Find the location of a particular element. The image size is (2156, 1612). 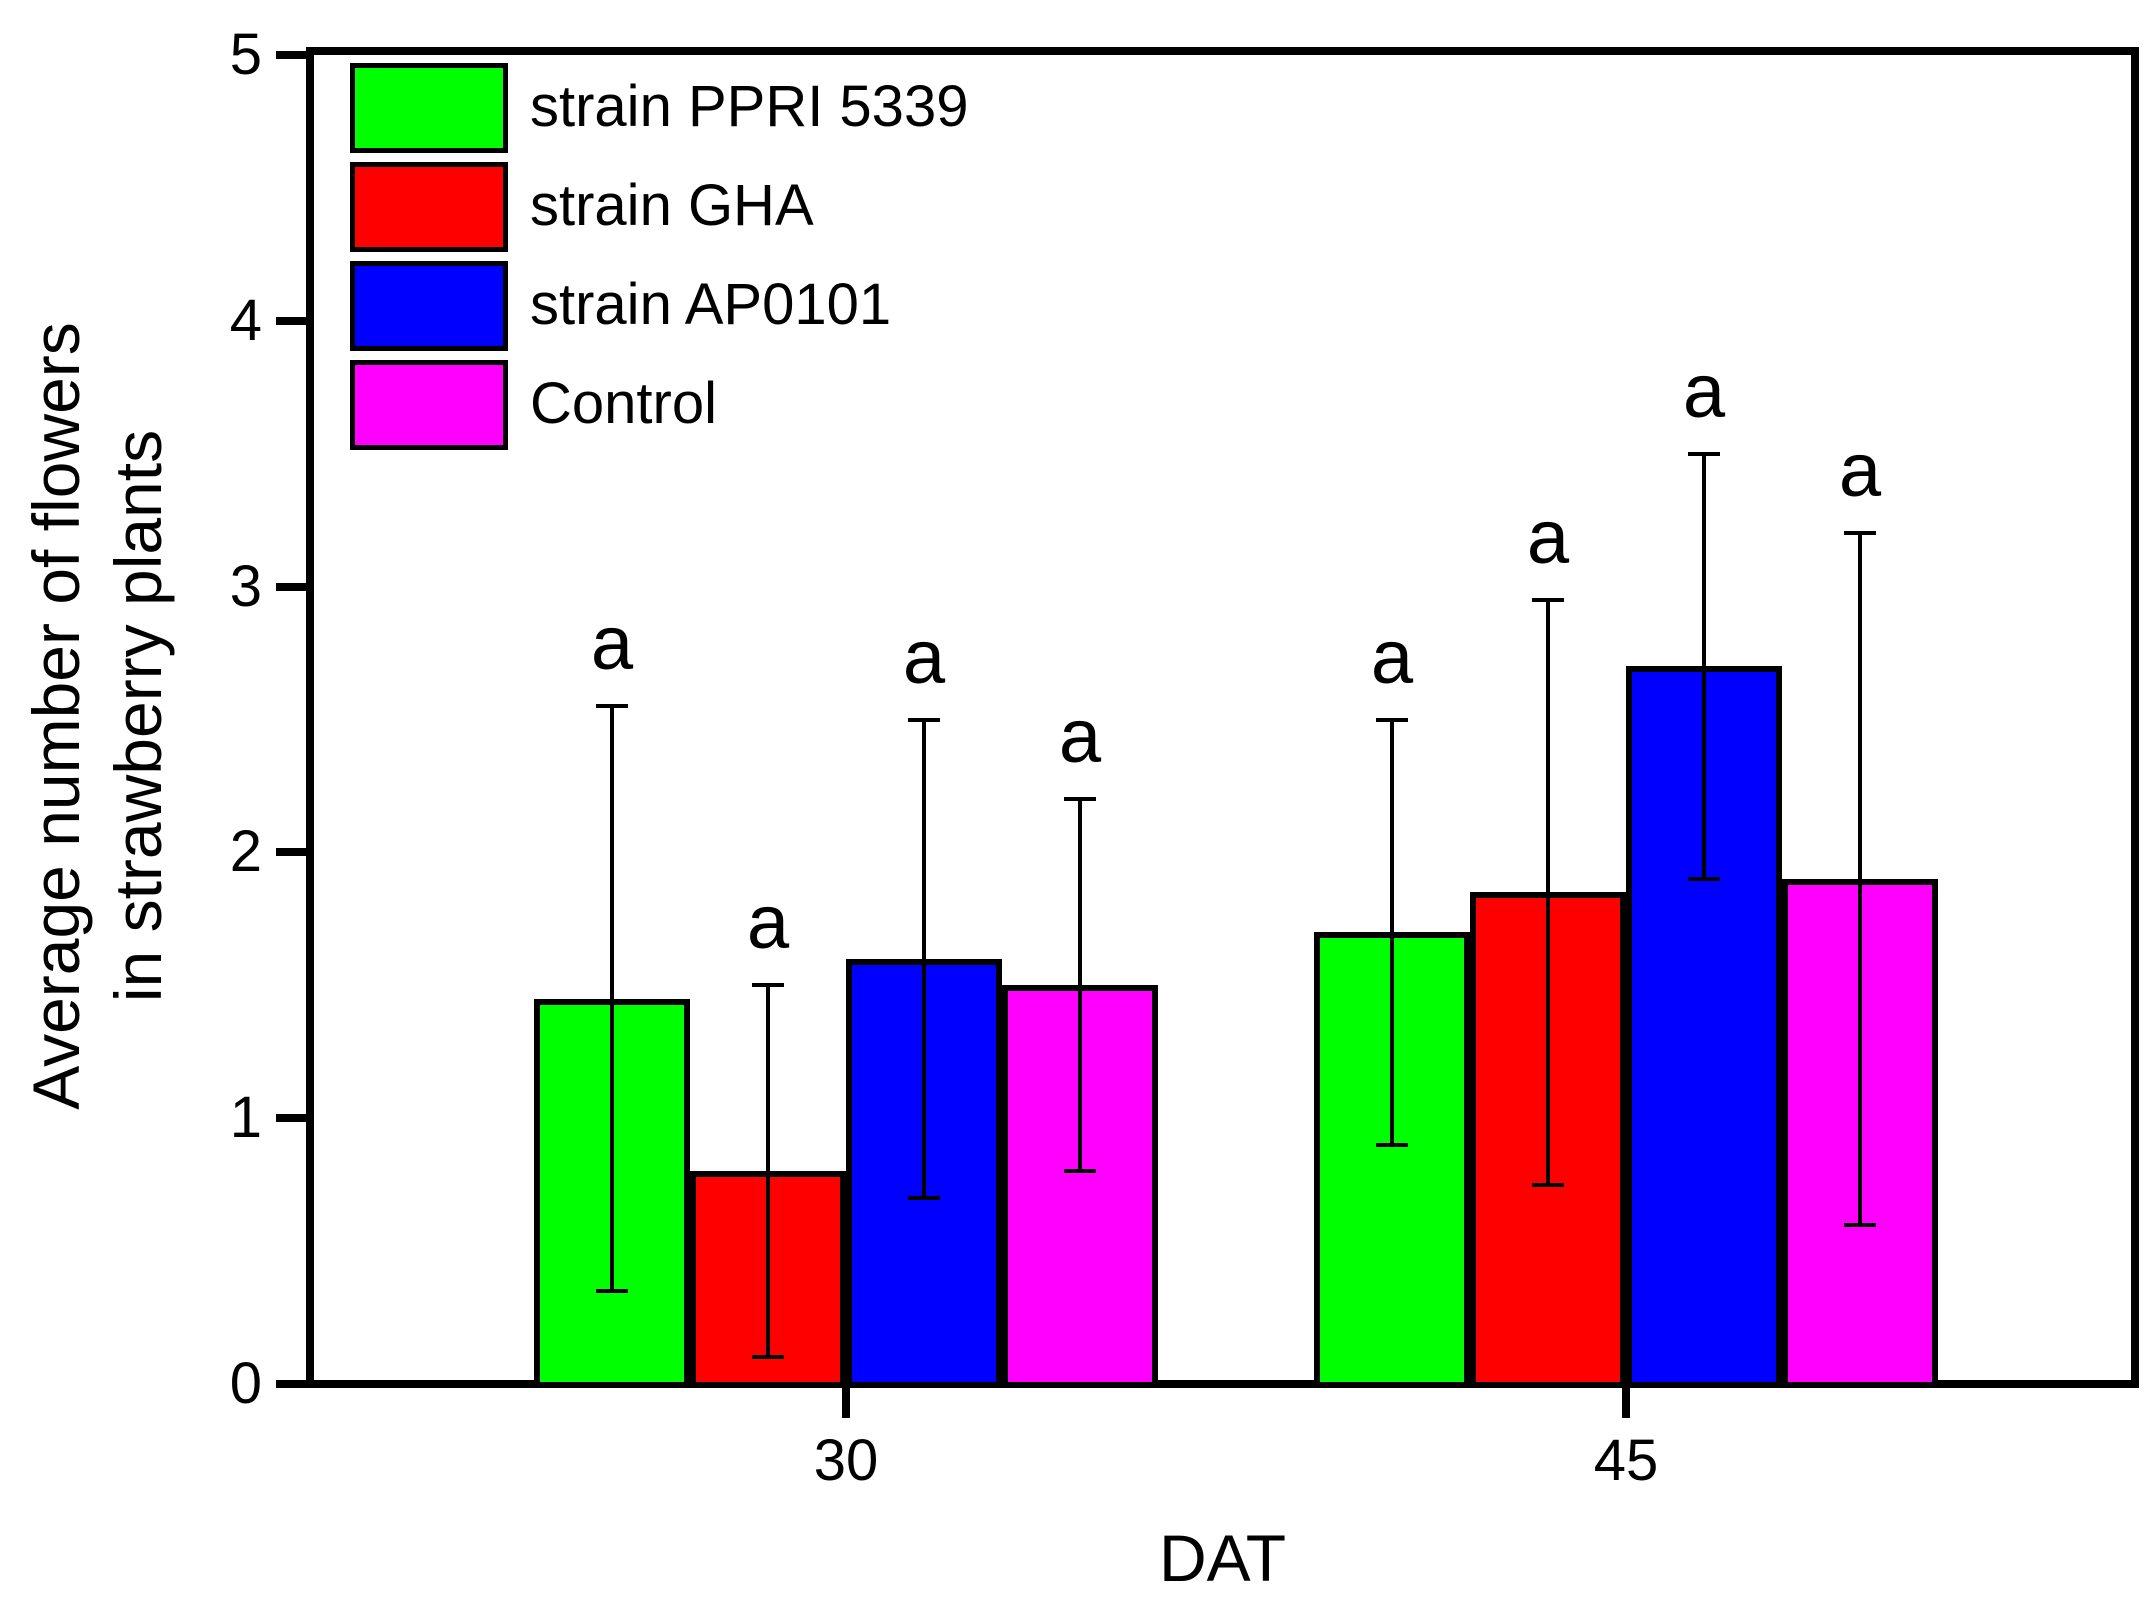

legend-swatch-strain-gha is located at coordinates (429, 207).